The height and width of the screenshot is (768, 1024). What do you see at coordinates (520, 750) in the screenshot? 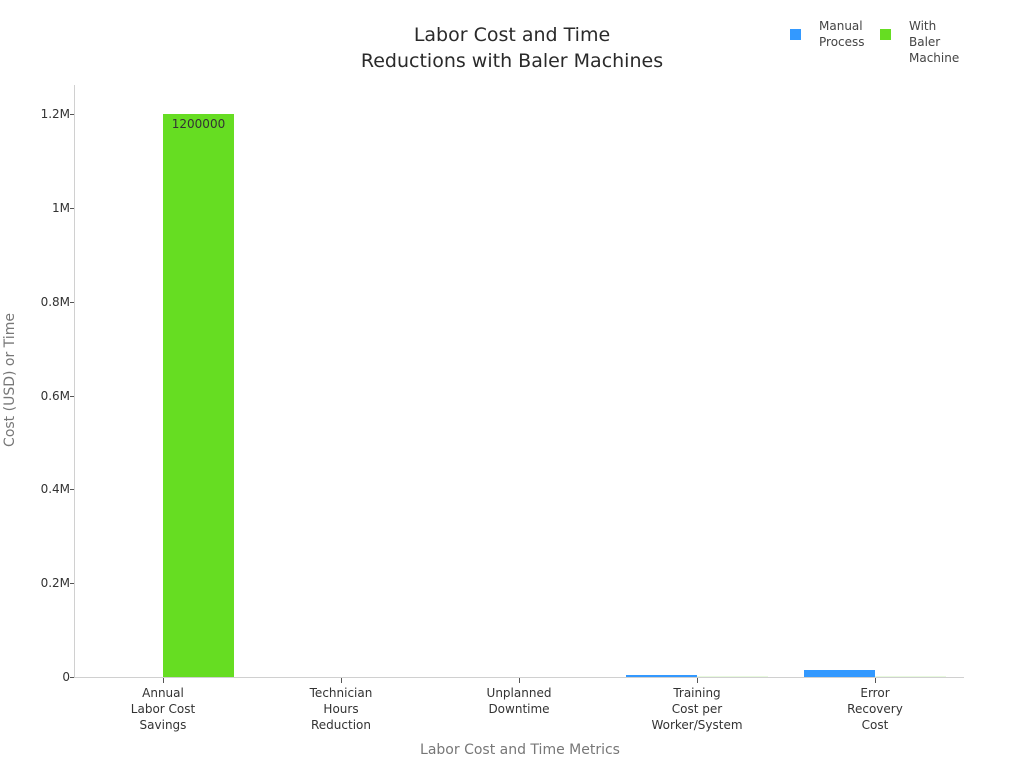
I see `x-axis-title: Labor Cost and Time Metrics` at bounding box center [520, 750].